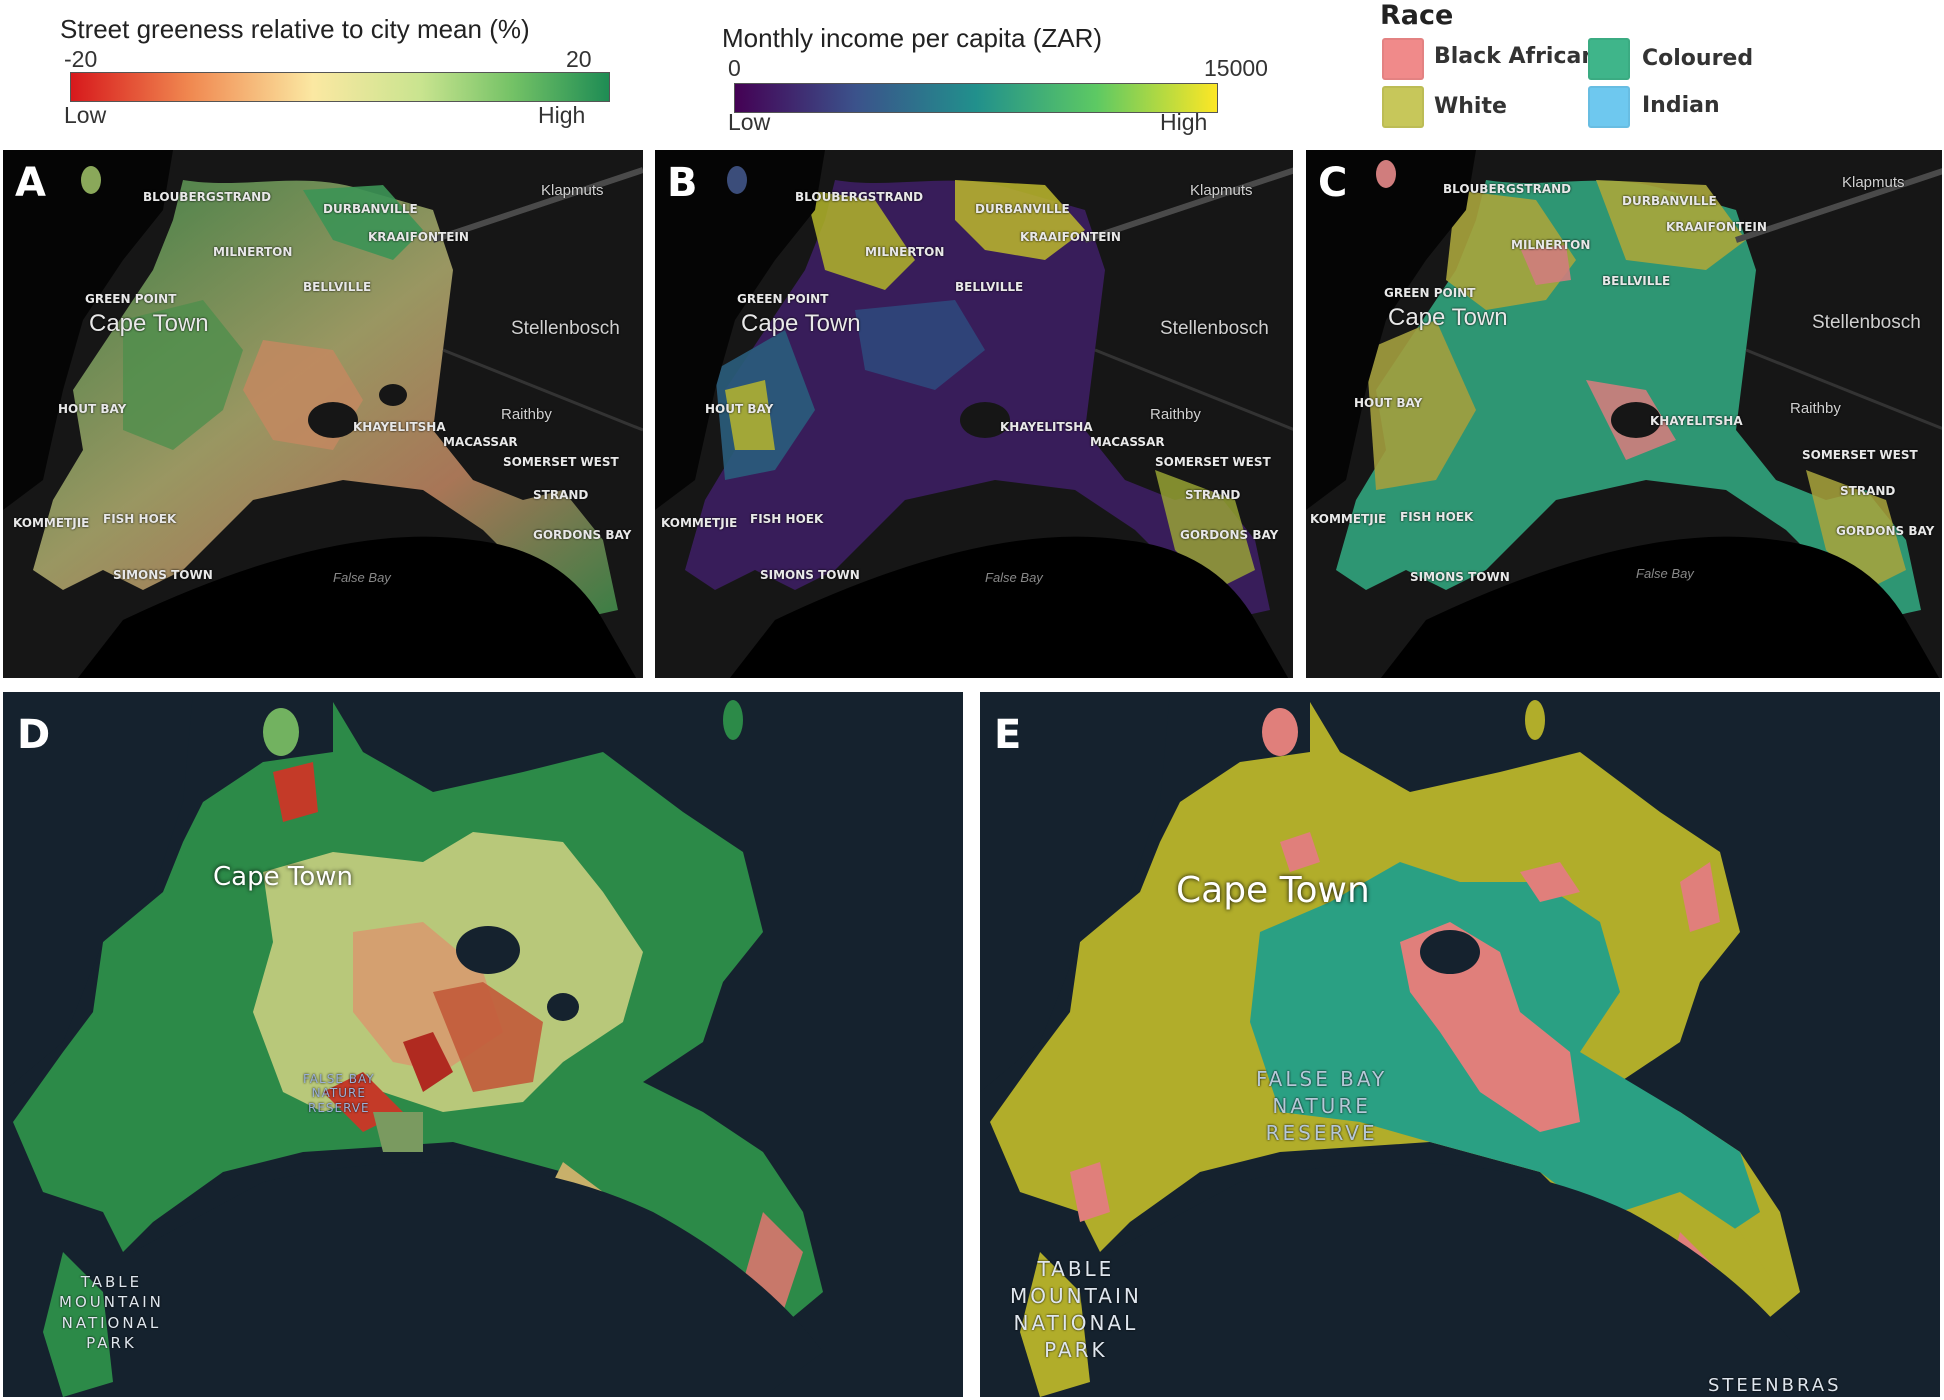  Describe the element at coordinates (1184, 122) in the screenshot. I see `income-legend-high: High` at that location.